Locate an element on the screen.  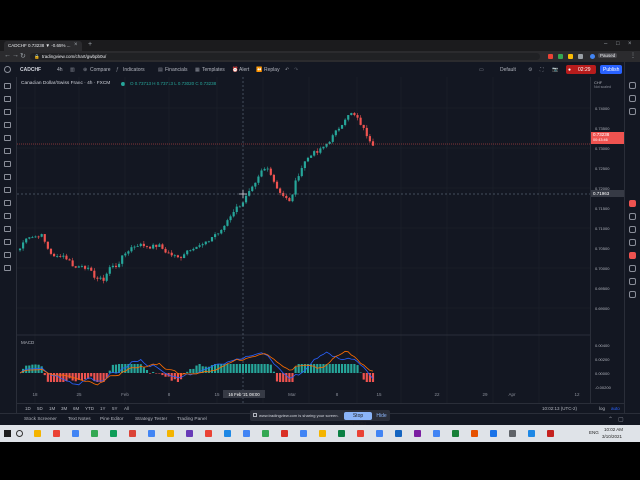
redo-icon: ↷ is located at coordinates (296, 70).